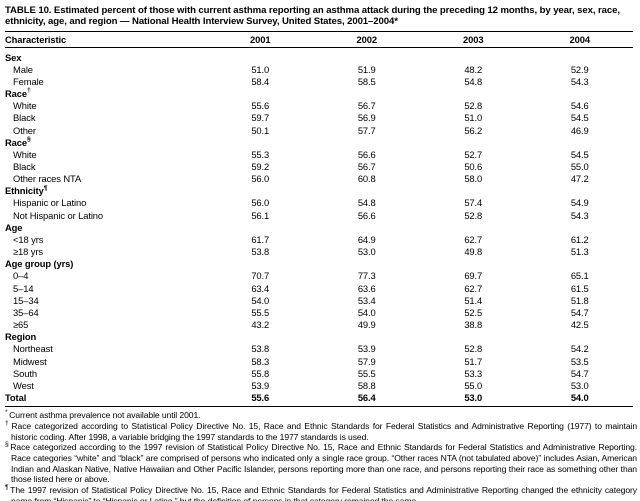 The image size is (640, 501). Describe the element at coordinates (579, 106) in the screenshot. I see `value-cell-2004: 54.6` at that location.